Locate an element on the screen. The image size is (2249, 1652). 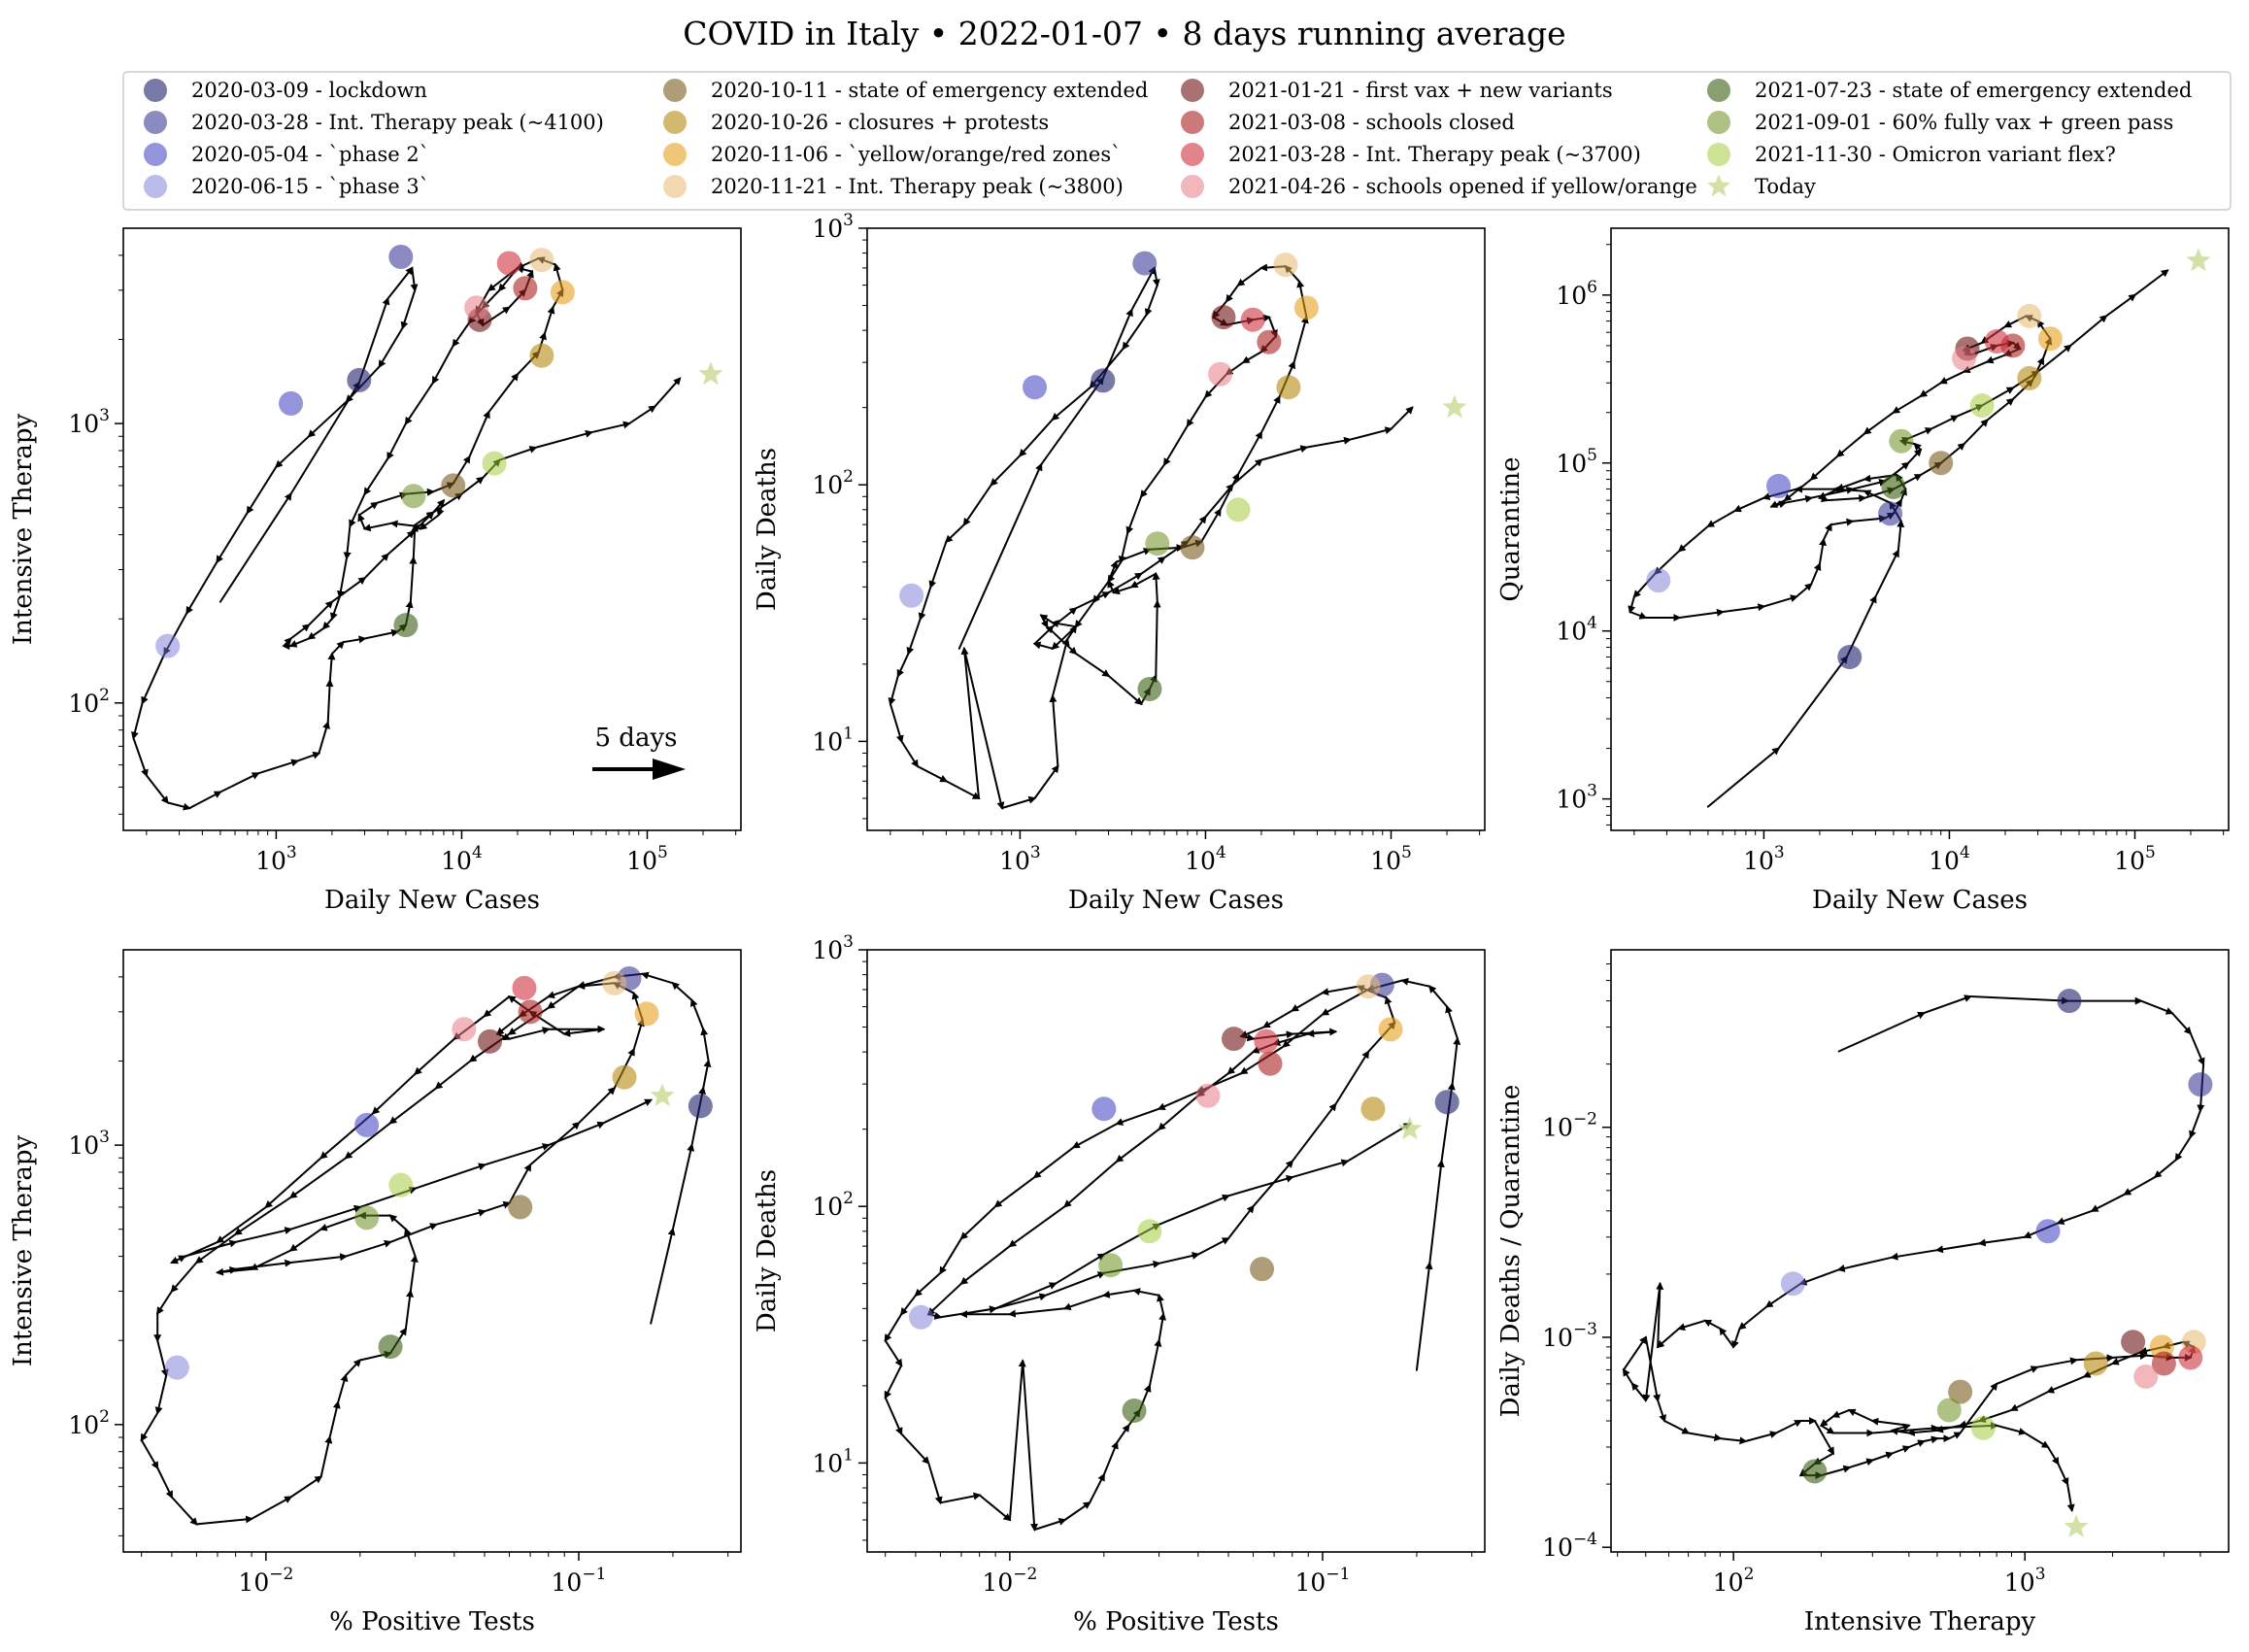
y-tick-label: 10⁵ is located at coordinates (1576, 462).